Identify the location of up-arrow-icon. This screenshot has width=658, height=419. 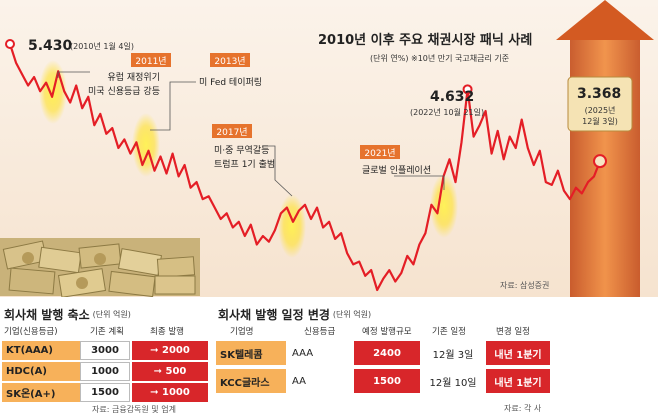
(605, 148).